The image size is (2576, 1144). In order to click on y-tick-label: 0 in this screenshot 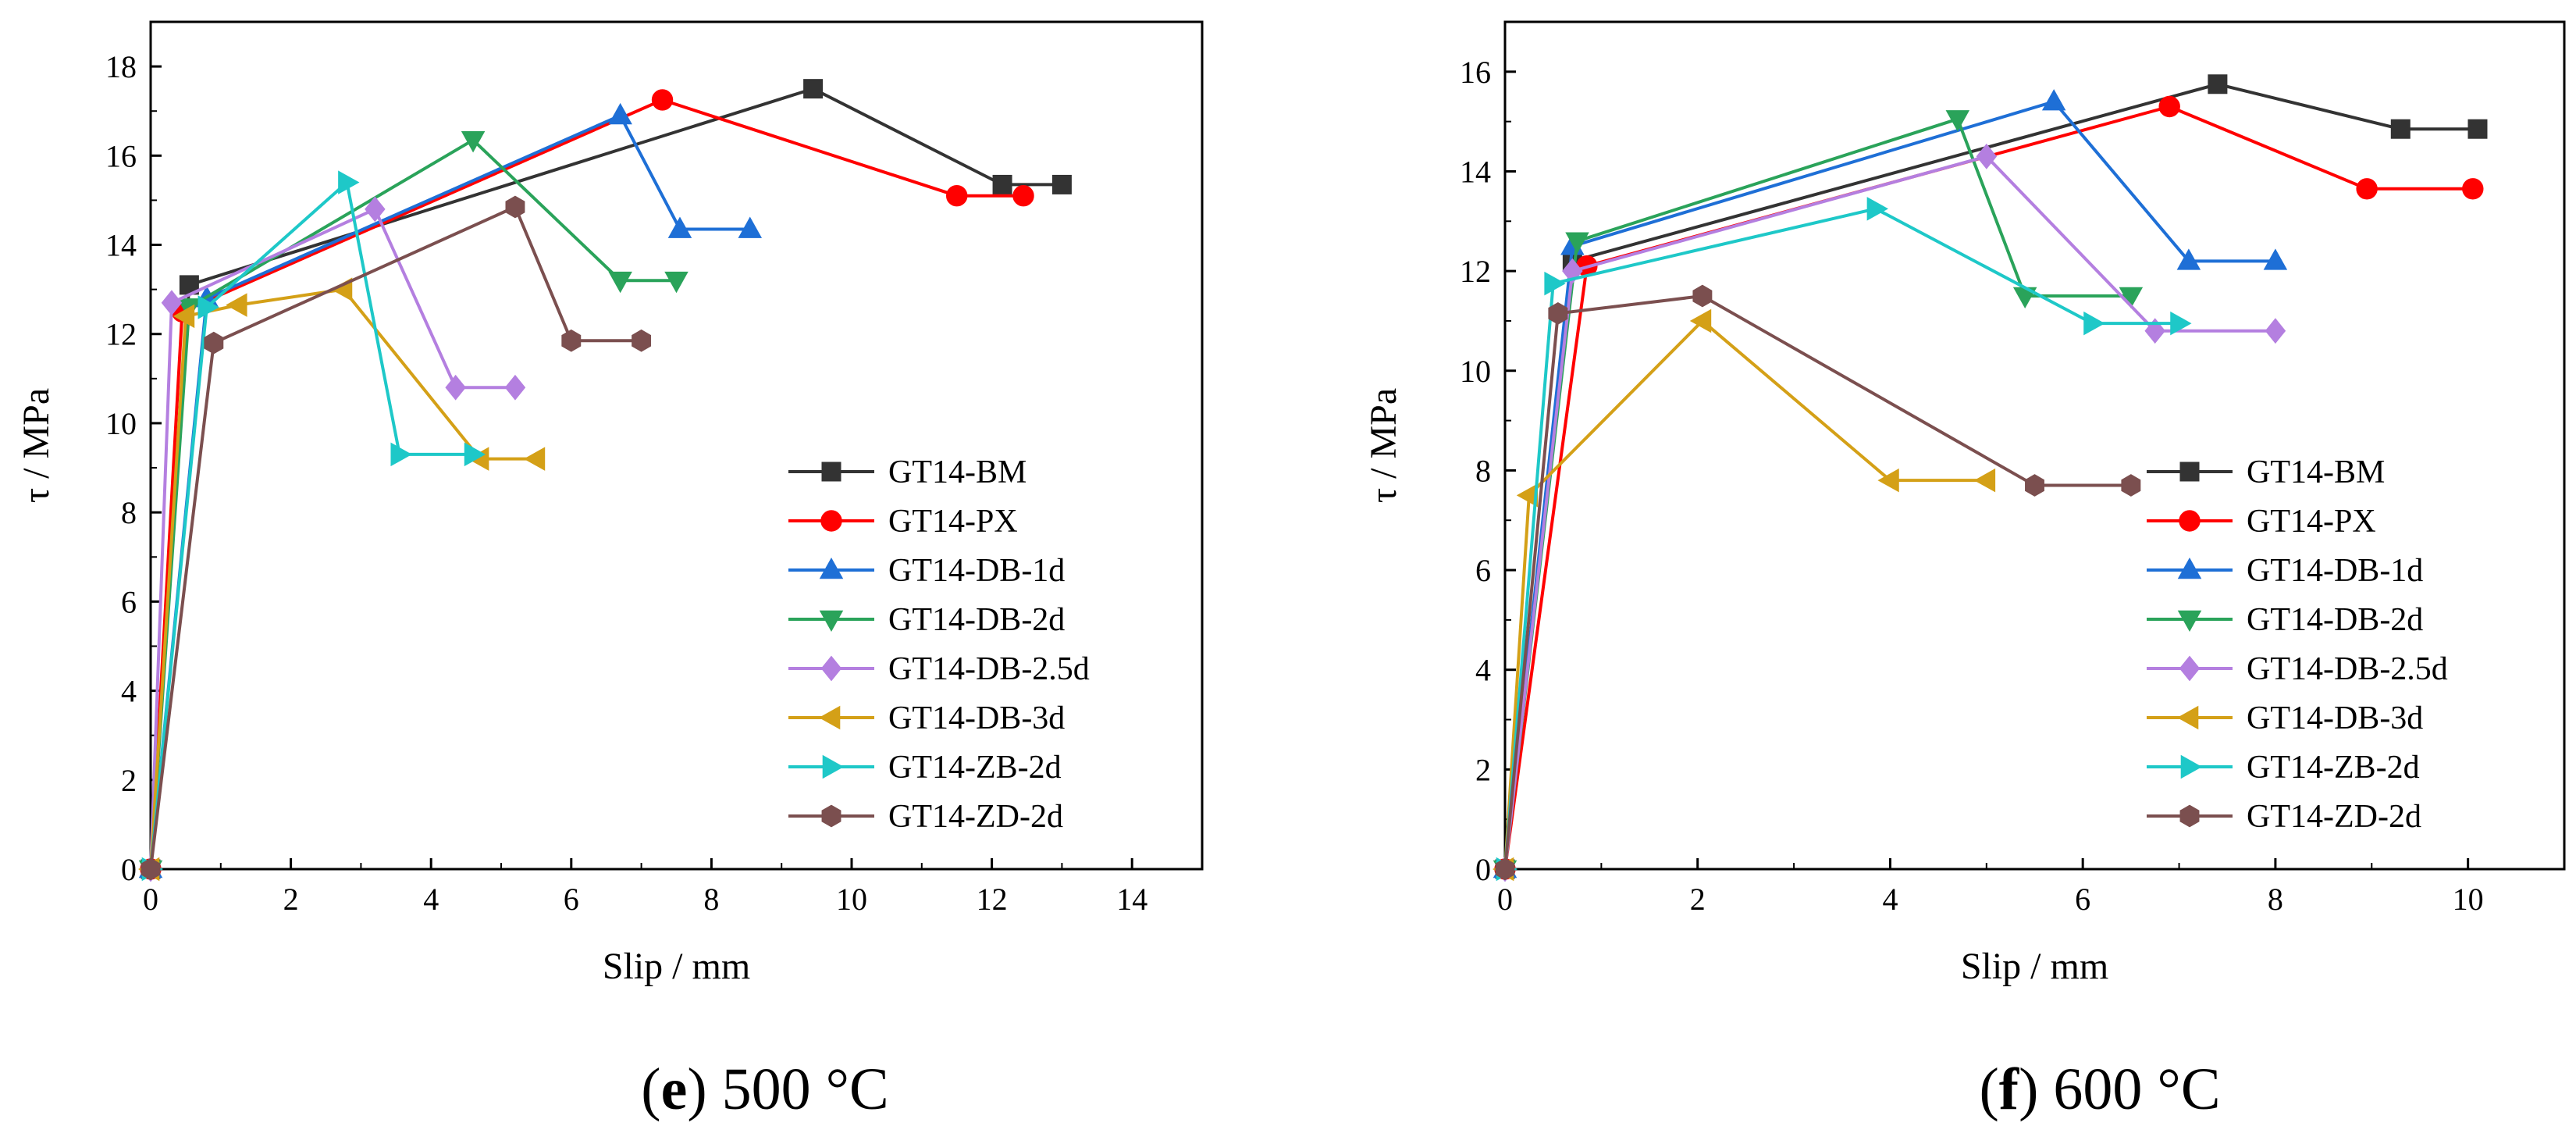, I will do `click(1483, 870)`.